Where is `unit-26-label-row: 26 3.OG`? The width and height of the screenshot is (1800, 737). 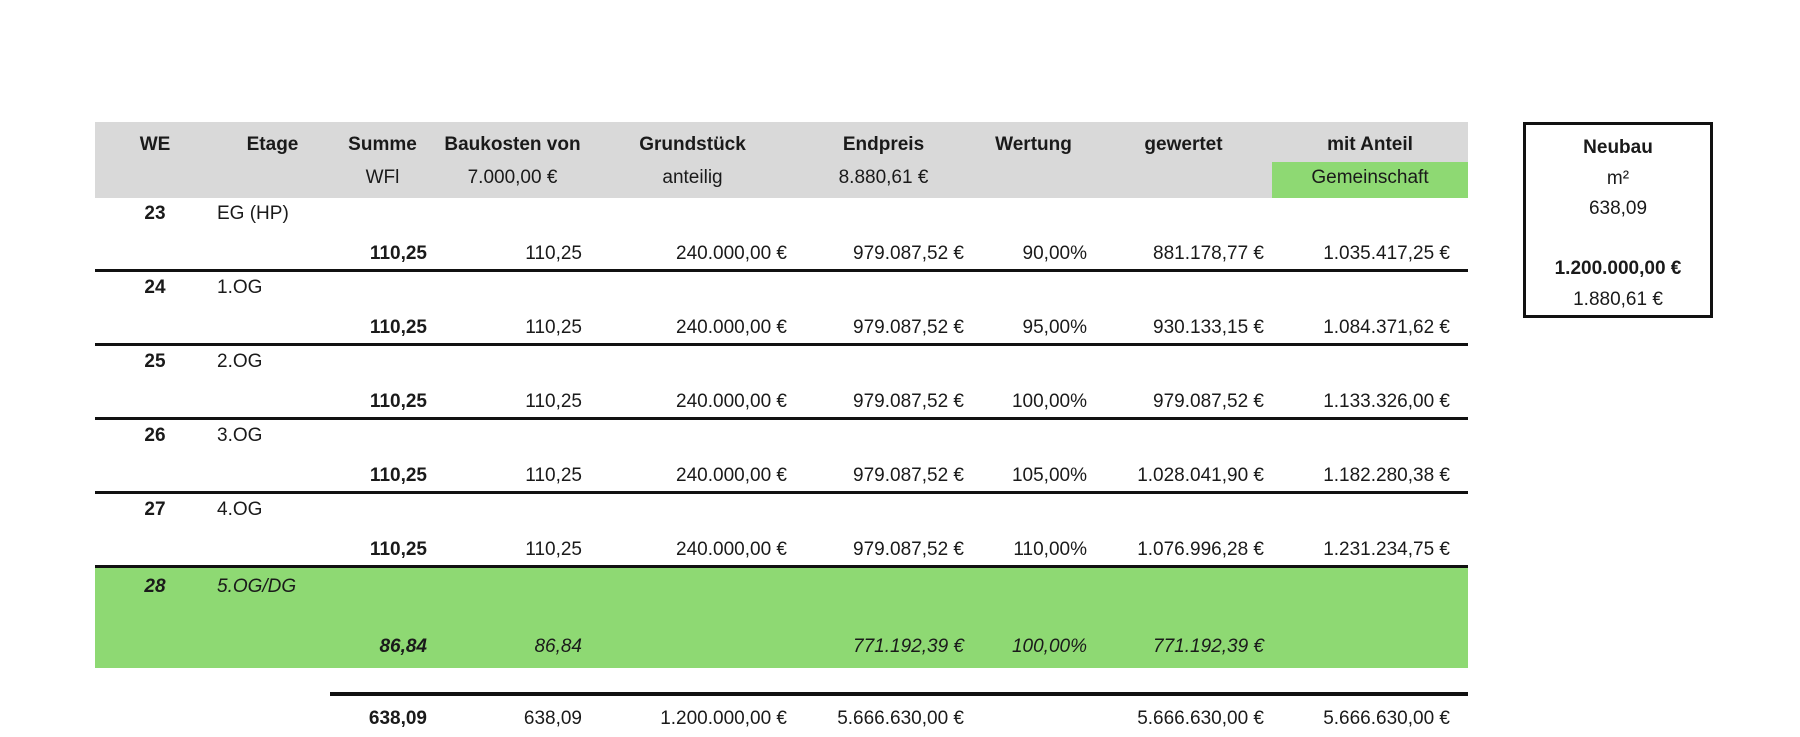
unit-26-label-row: 26 3.OG is located at coordinates (781, 440).